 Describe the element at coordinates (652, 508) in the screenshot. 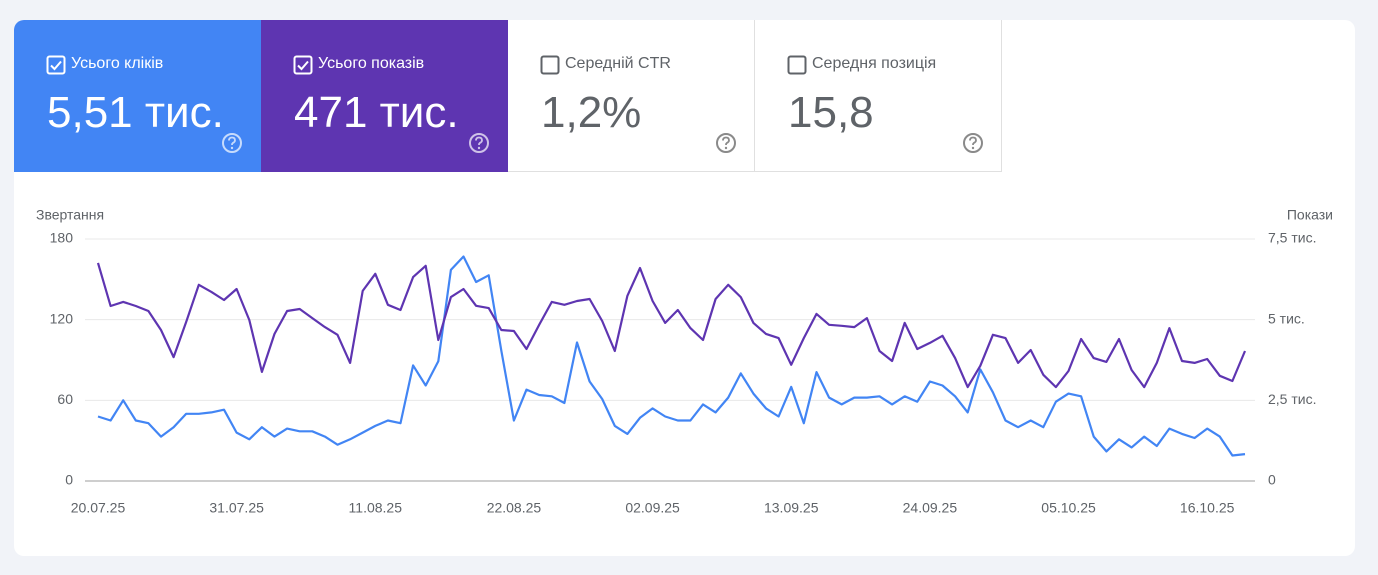

I see `x-tick-label: 02.09.25` at that location.